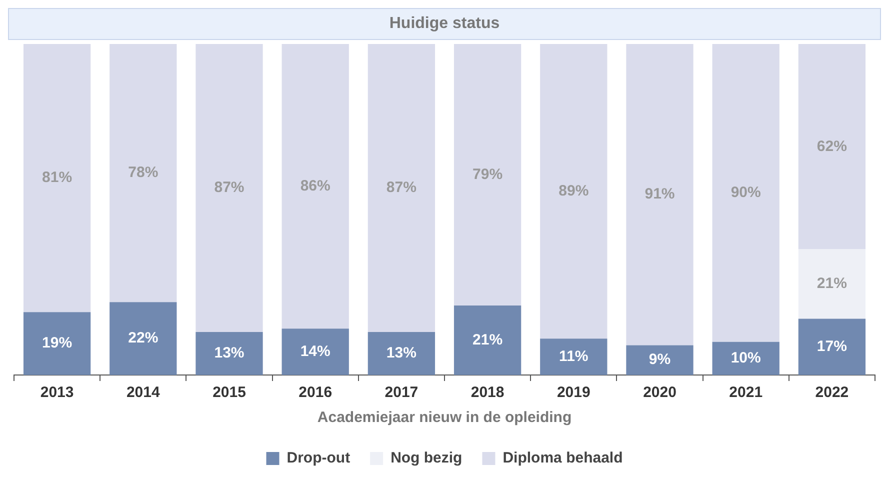 The height and width of the screenshot is (480, 889). I want to click on data-label: 9%, so click(659, 359).